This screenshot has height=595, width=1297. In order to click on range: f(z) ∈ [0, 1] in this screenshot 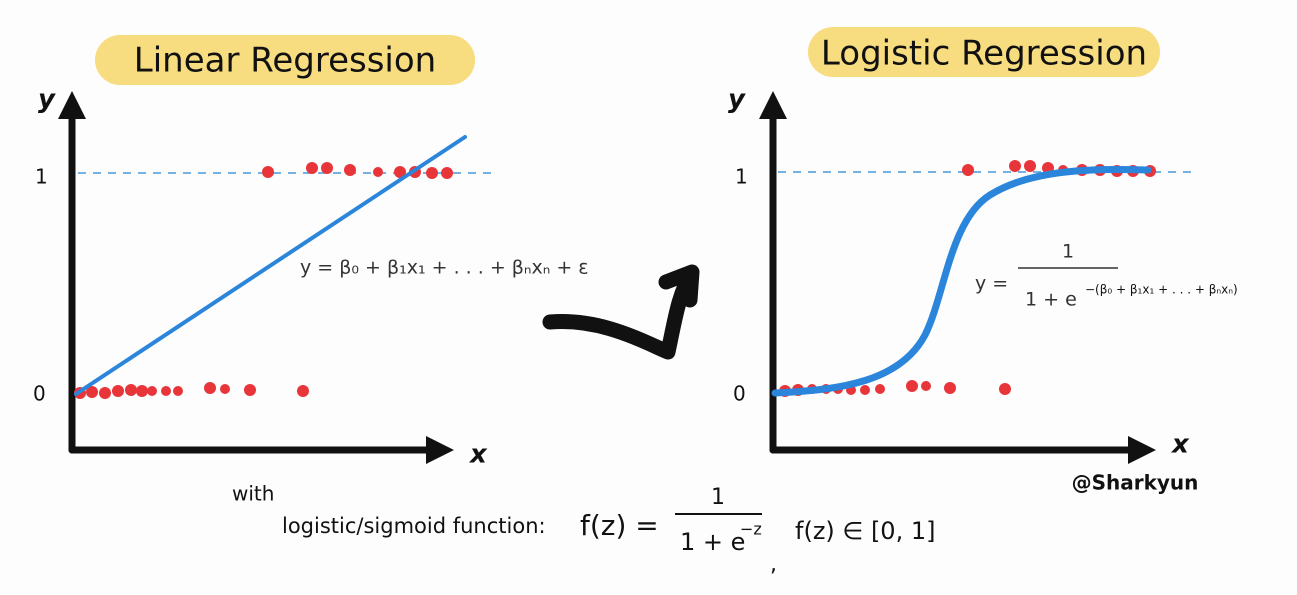, I will do `click(865, 531)`.